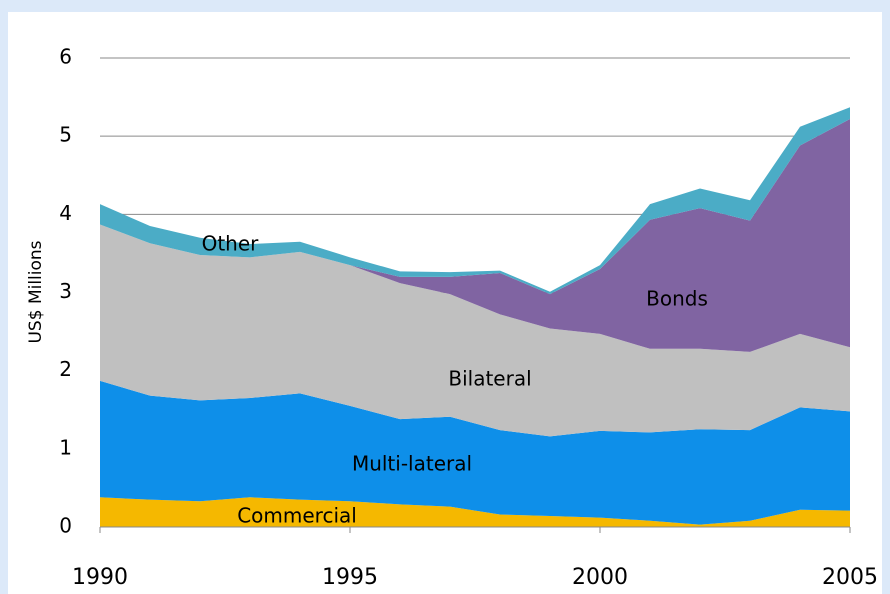 The width and height of the screenshot is (890, 594). I want to click on area-label: Other, so click(231, 244).